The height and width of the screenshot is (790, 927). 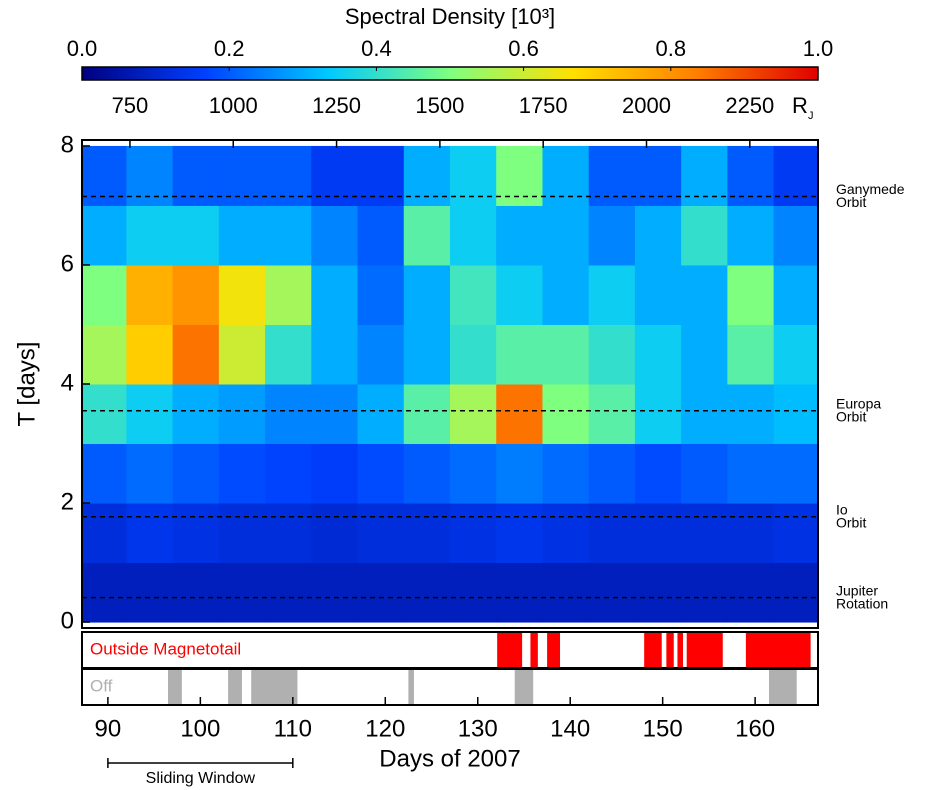 What do you see at coordinates (229, 48) in the screenshot?
I see `colorbar-tick-label: 0.2` at bounding box center [229, 48].